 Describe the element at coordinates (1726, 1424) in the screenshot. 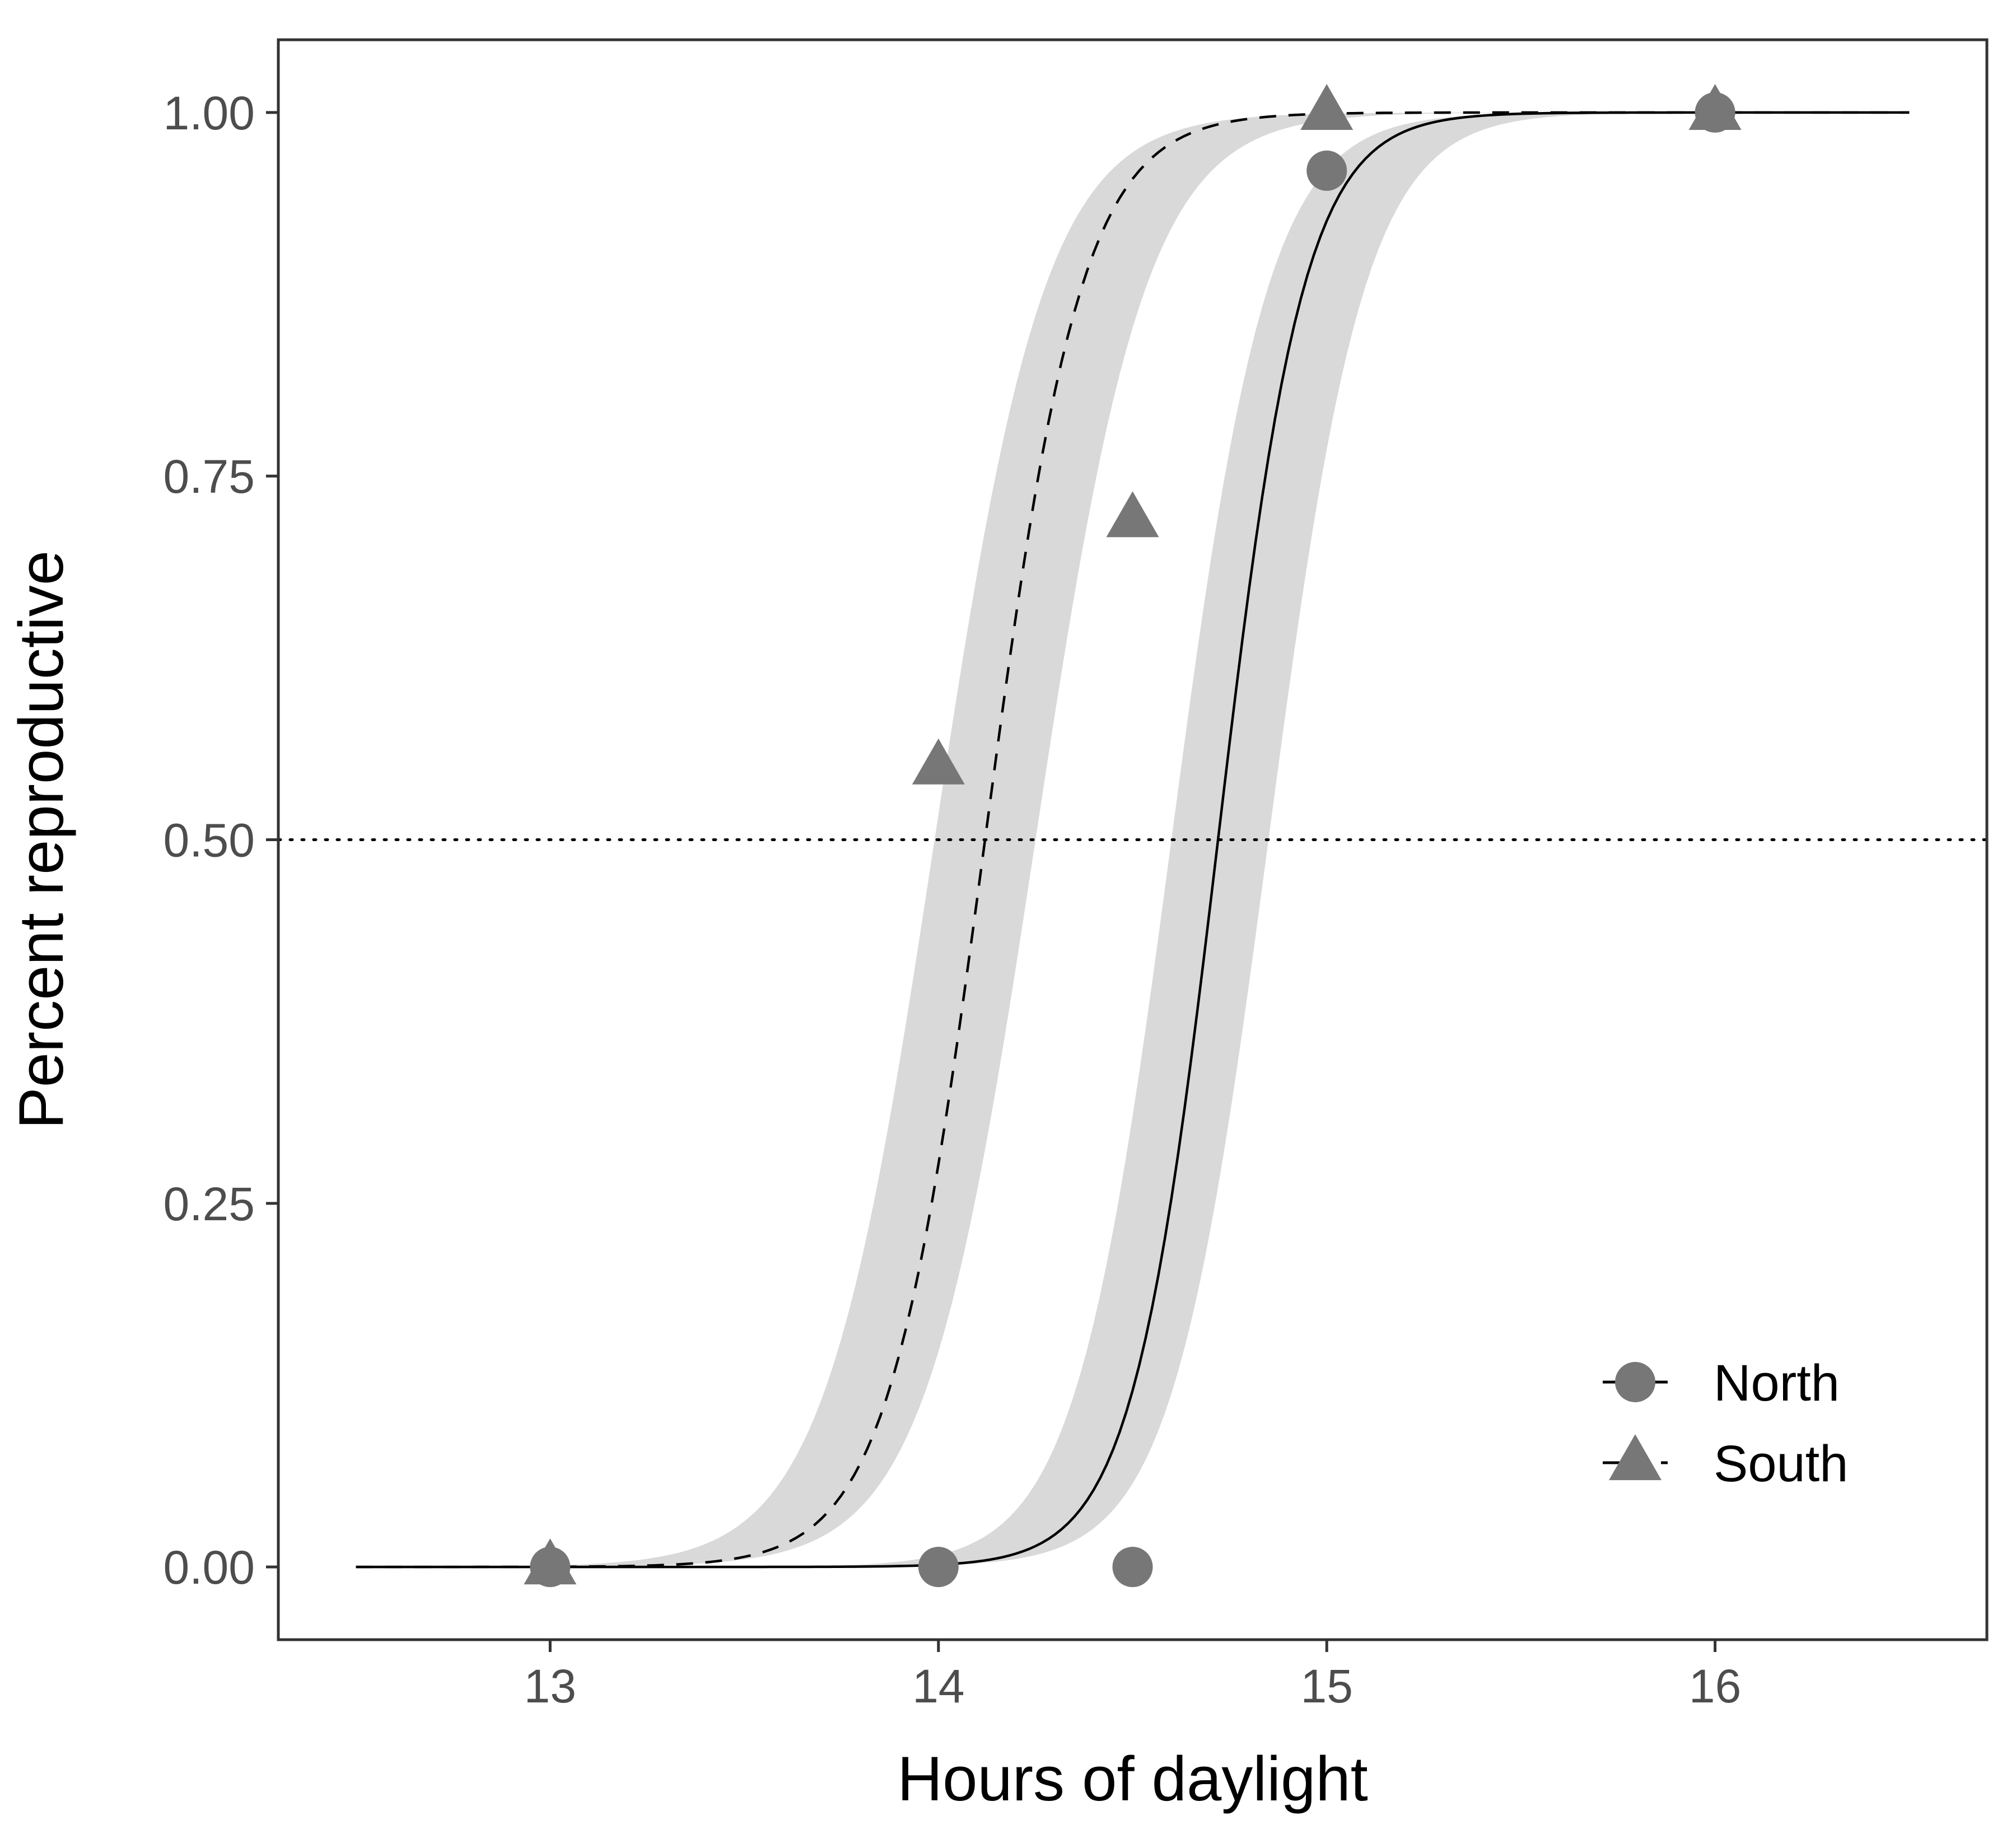

I see `legend: North South` at that location.